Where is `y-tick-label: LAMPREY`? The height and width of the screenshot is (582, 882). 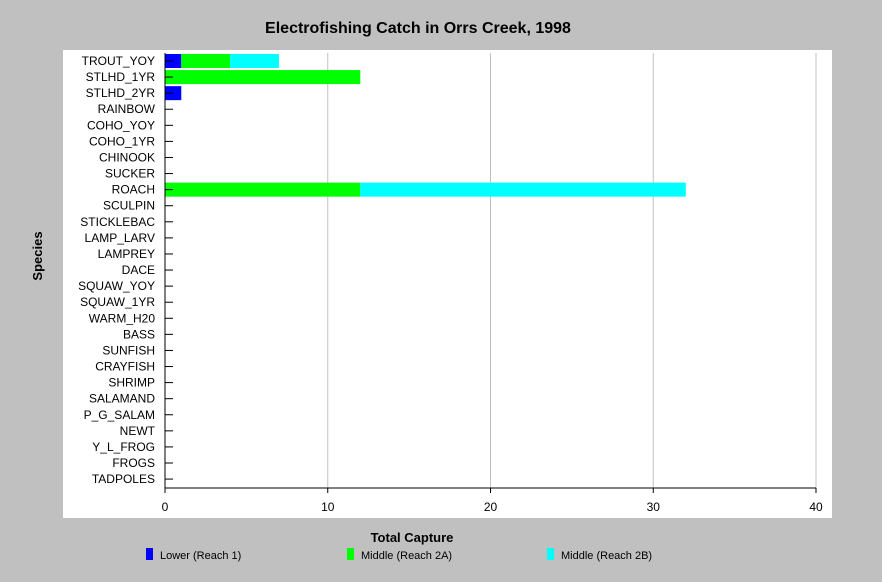 y-tick-label: LAMPREY is located at coordinates (126, 254).